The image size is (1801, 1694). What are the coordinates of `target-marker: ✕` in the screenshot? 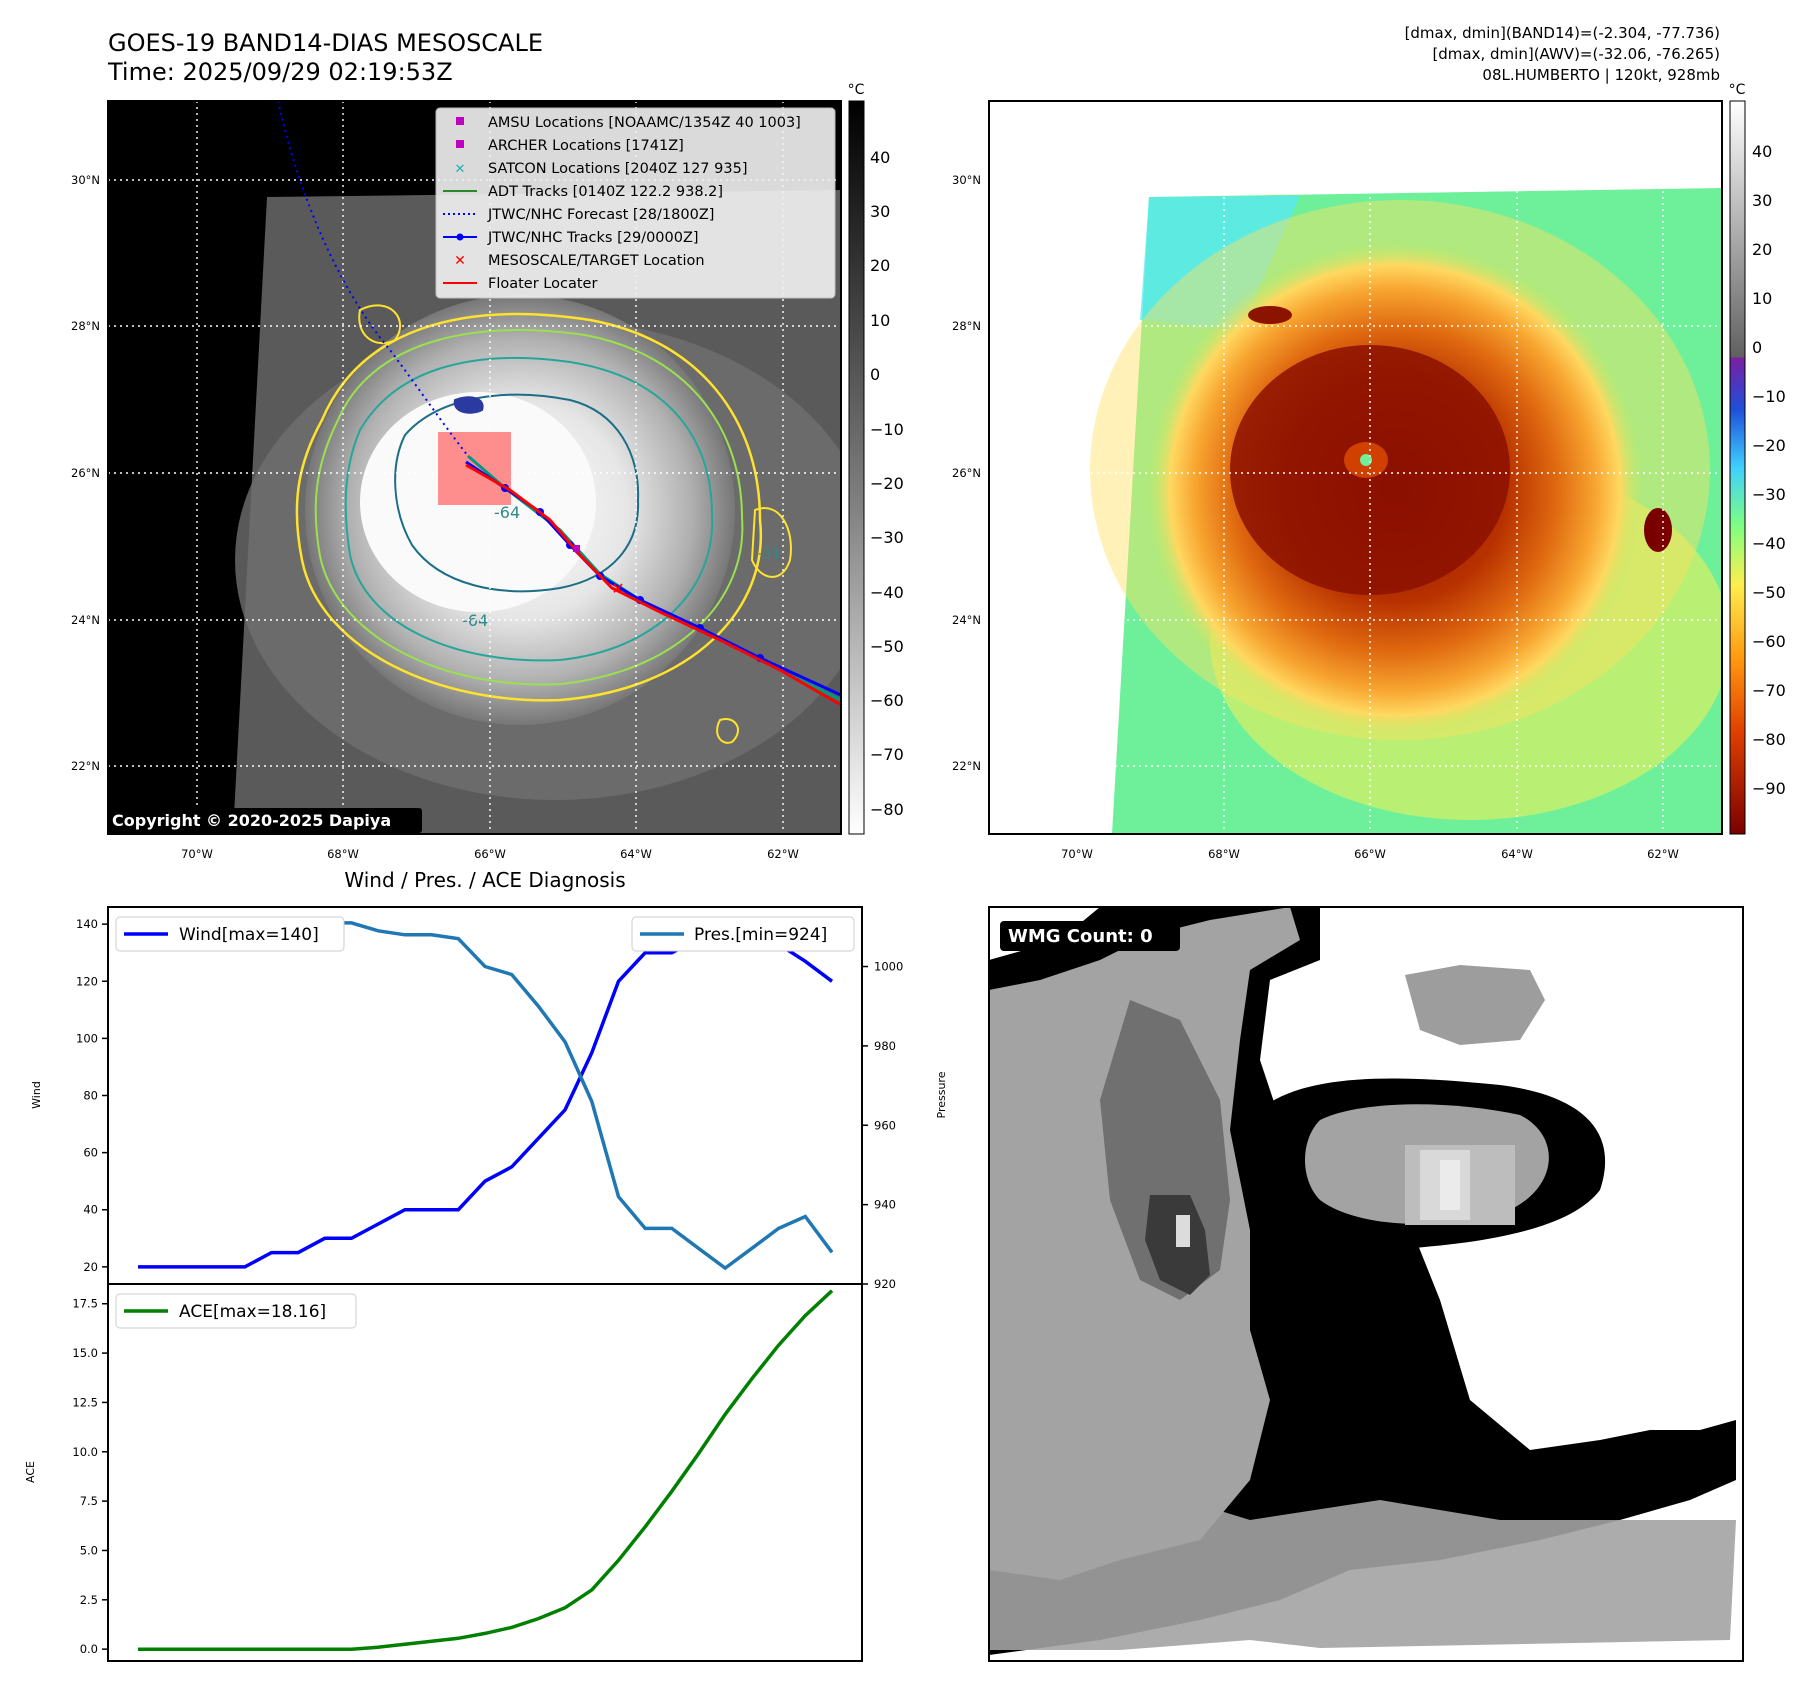 It's located at (617, 588).